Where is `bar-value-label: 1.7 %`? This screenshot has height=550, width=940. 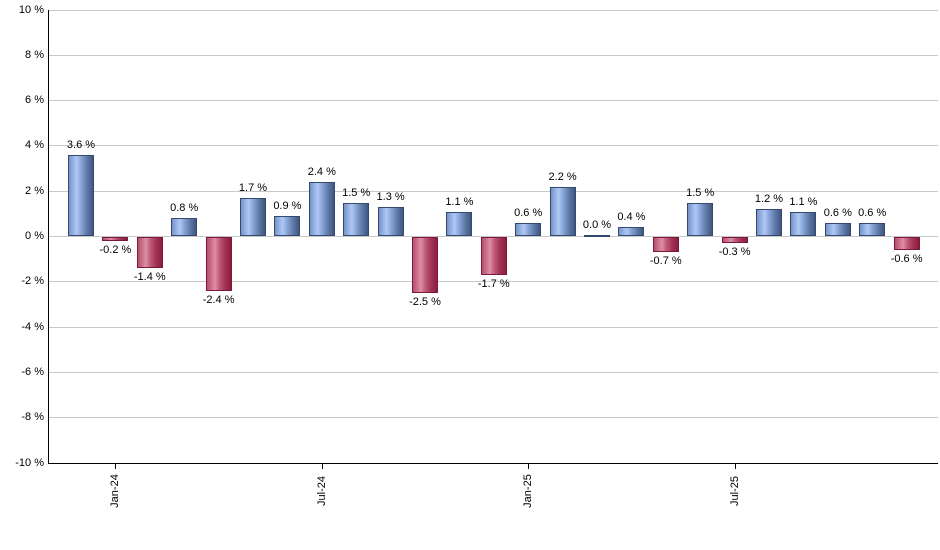 bar-value-label: 1.7 % is located at coordinates (253, 187).